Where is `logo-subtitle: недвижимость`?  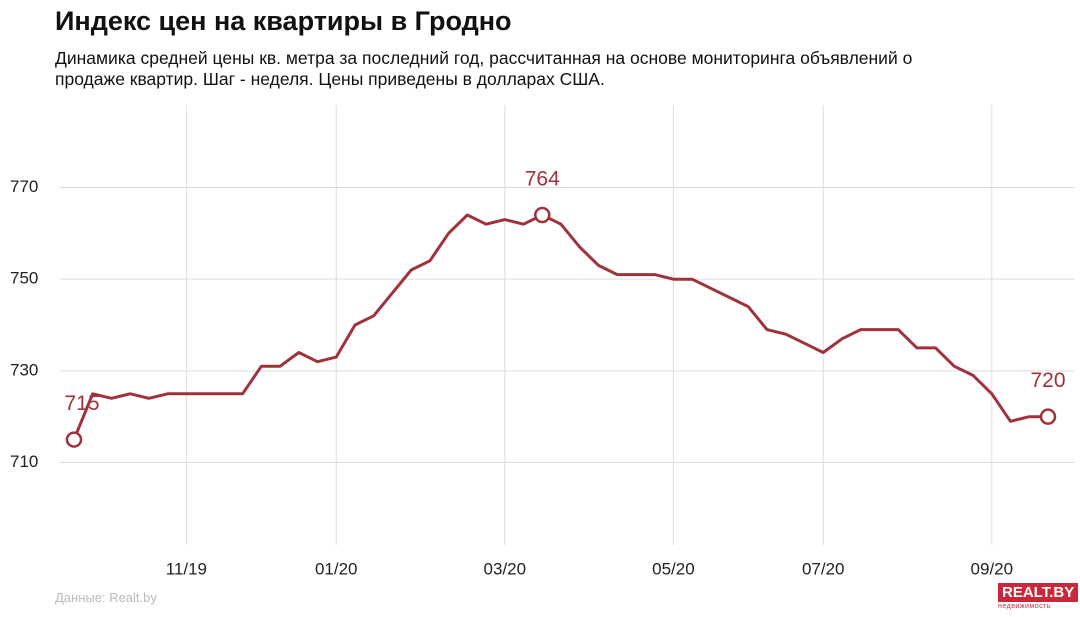 logo-subtitle: недвижимость is located at coordinates (1024, 606).